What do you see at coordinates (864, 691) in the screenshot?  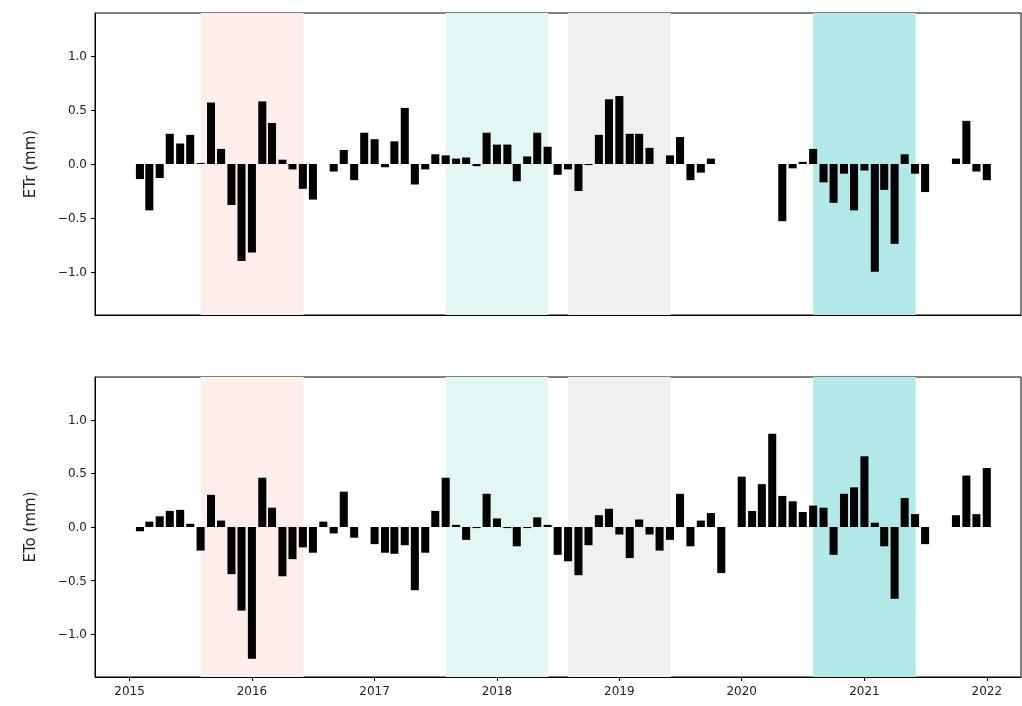 I see `x-tick-label: 2021` at bounding box center [864, 691].